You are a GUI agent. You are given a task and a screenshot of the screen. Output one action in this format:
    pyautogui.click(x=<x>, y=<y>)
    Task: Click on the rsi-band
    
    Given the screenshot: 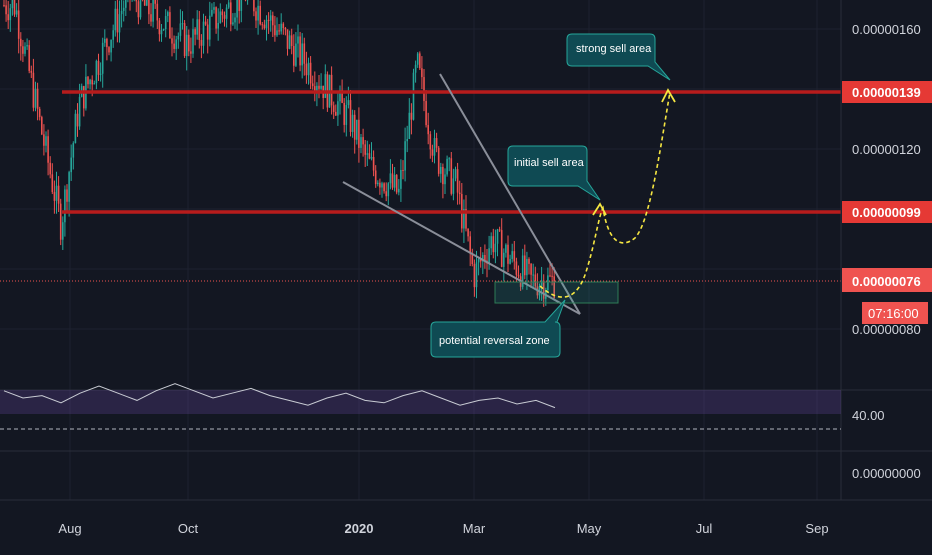 What is the action you would take?
    pyautogui.click(x=420, y=402)
    